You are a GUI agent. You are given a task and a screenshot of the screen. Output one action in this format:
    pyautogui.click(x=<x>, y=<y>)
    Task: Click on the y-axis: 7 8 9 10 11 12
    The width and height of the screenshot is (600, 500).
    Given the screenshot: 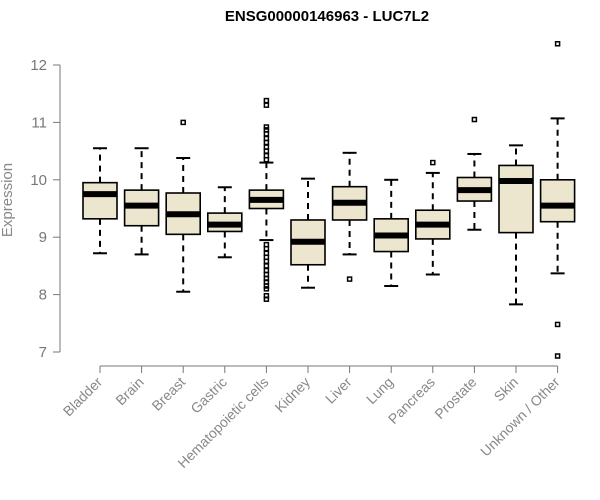 What is the action you would take?
    pyautogui.click(x=45, y=209)
    